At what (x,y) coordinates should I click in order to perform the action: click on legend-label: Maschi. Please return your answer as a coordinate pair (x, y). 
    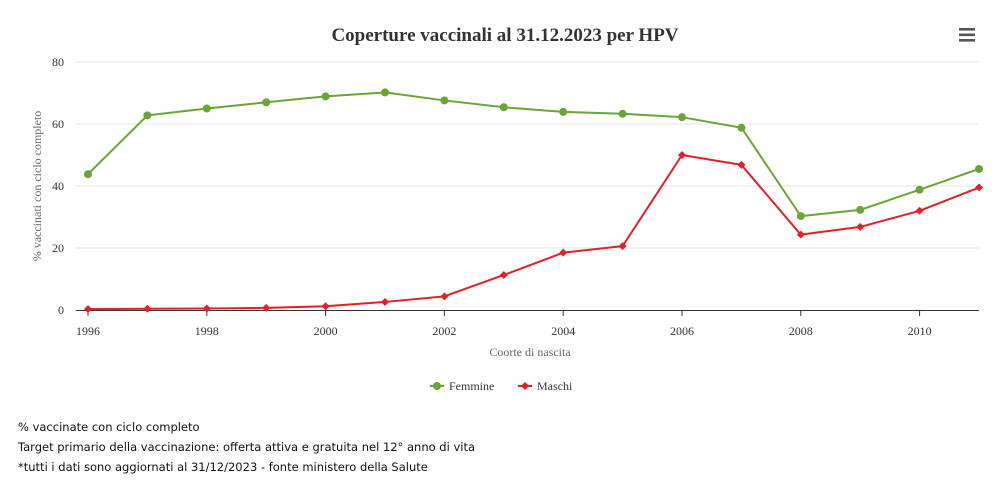
    Looking at the image, I should click on (555, 386).